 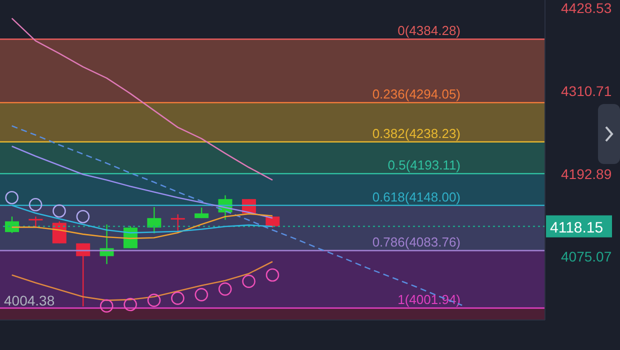 What do you see at coordinates (429, 30) in the screenshot?
I see `ref-line-label: 0(4384.28)` at bounding box center [429, 30].